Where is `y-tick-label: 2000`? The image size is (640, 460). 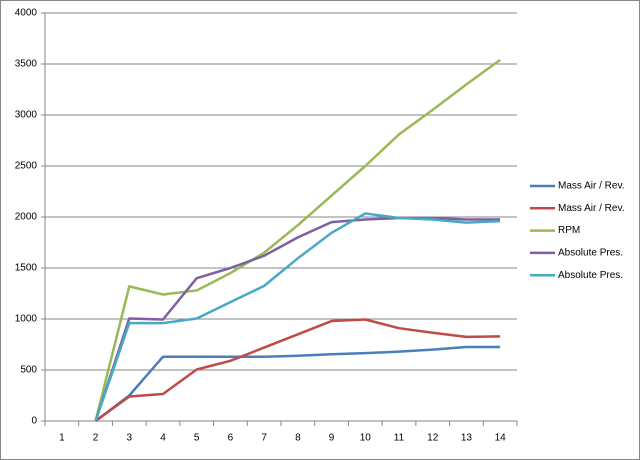 y-tick-label: 2000 is located at coordinates (26, 217).